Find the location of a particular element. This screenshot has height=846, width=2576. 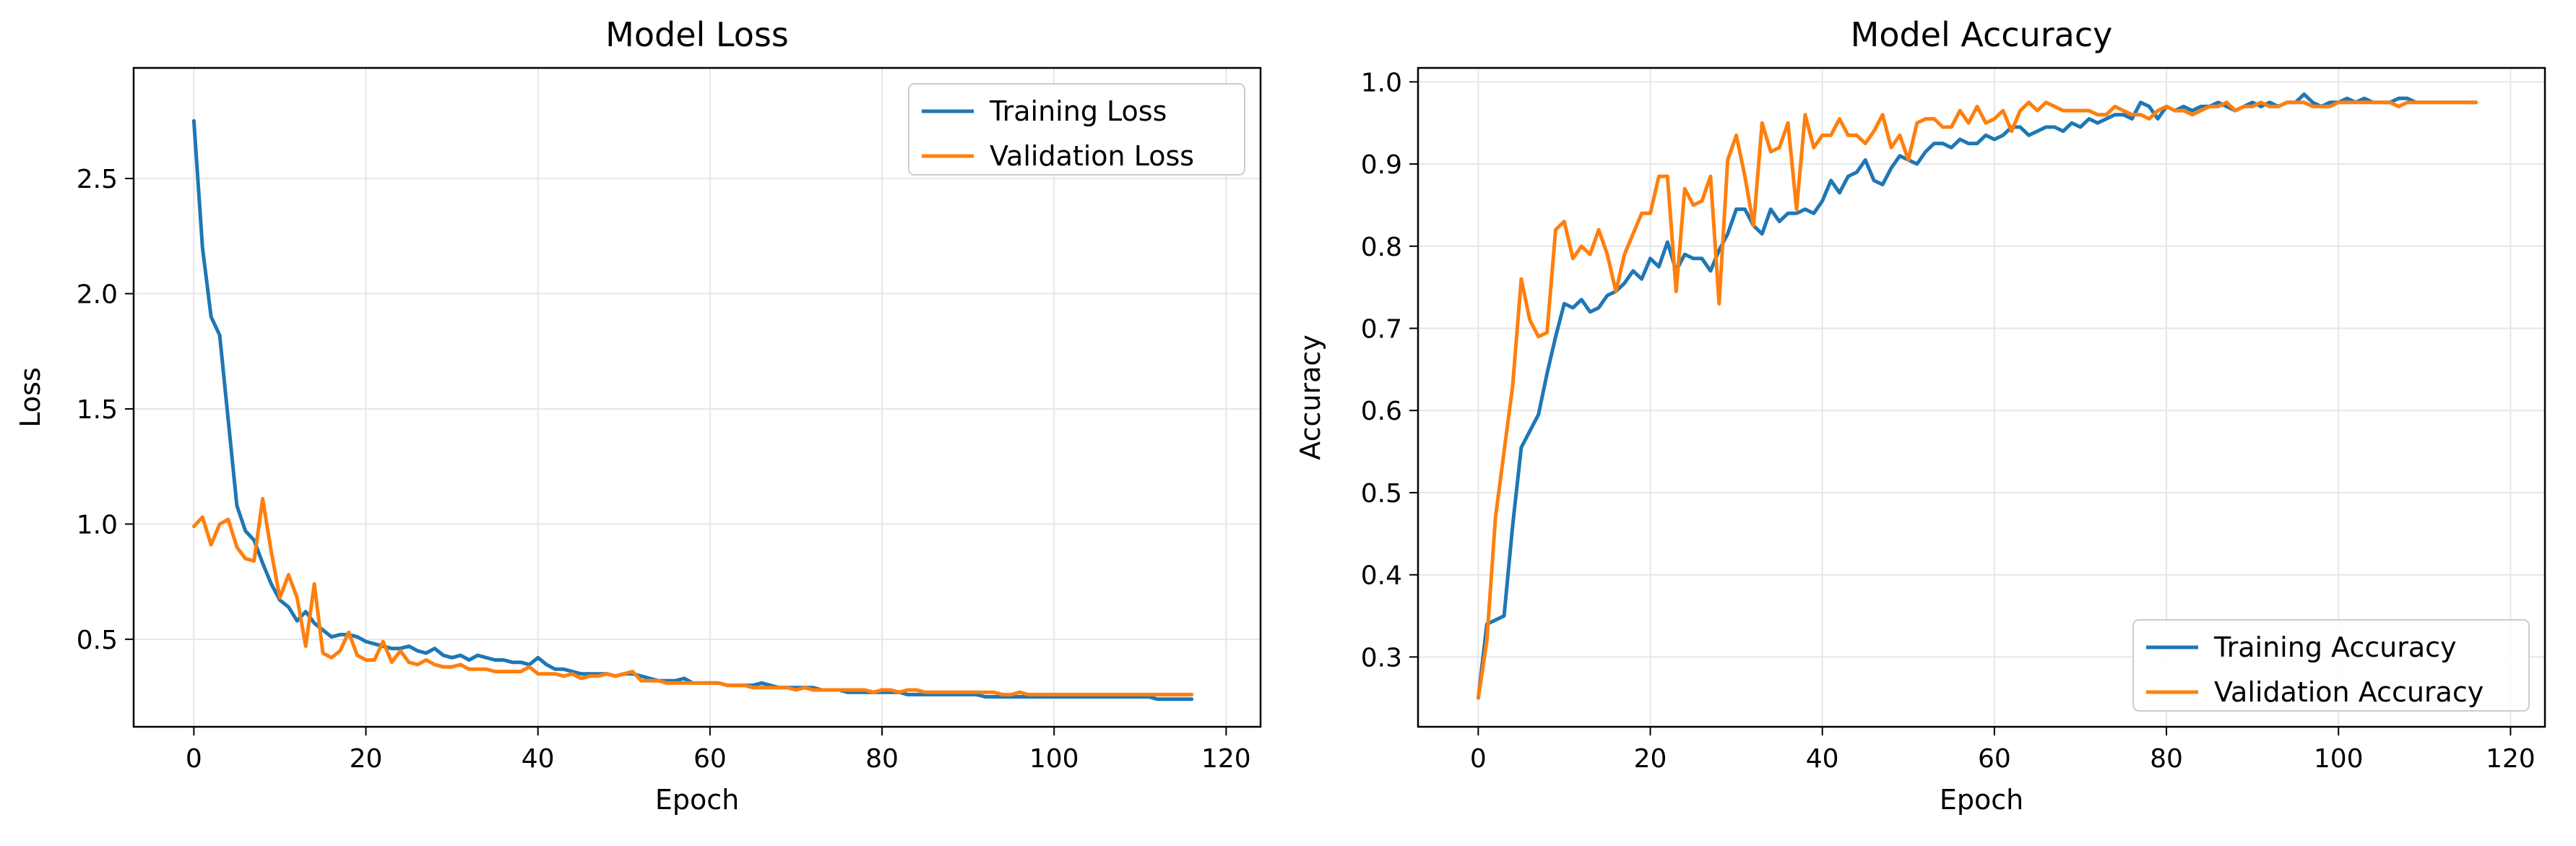

y-tick-label: 0.7 is located at coordinates (1381, 329).